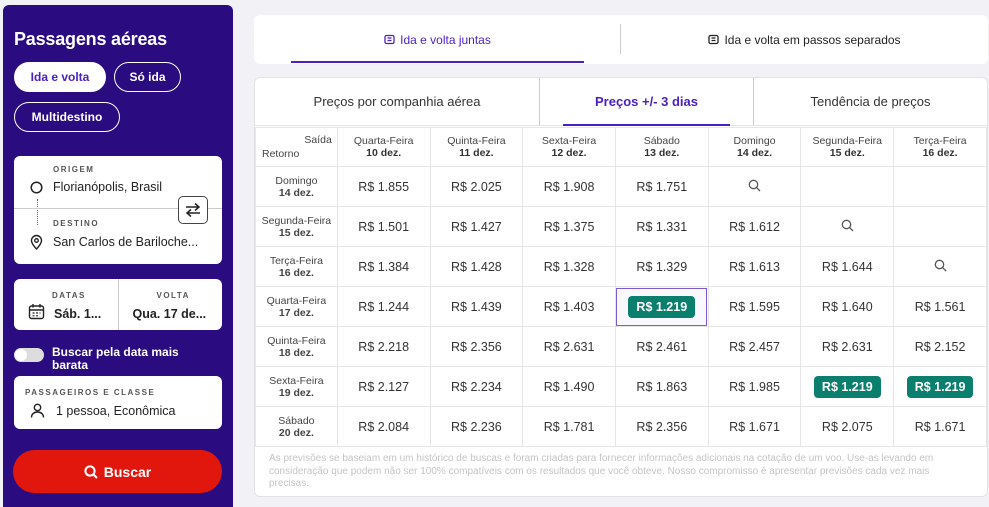  I want to click on price-cell: R$ 1.428, so click(476, 266).